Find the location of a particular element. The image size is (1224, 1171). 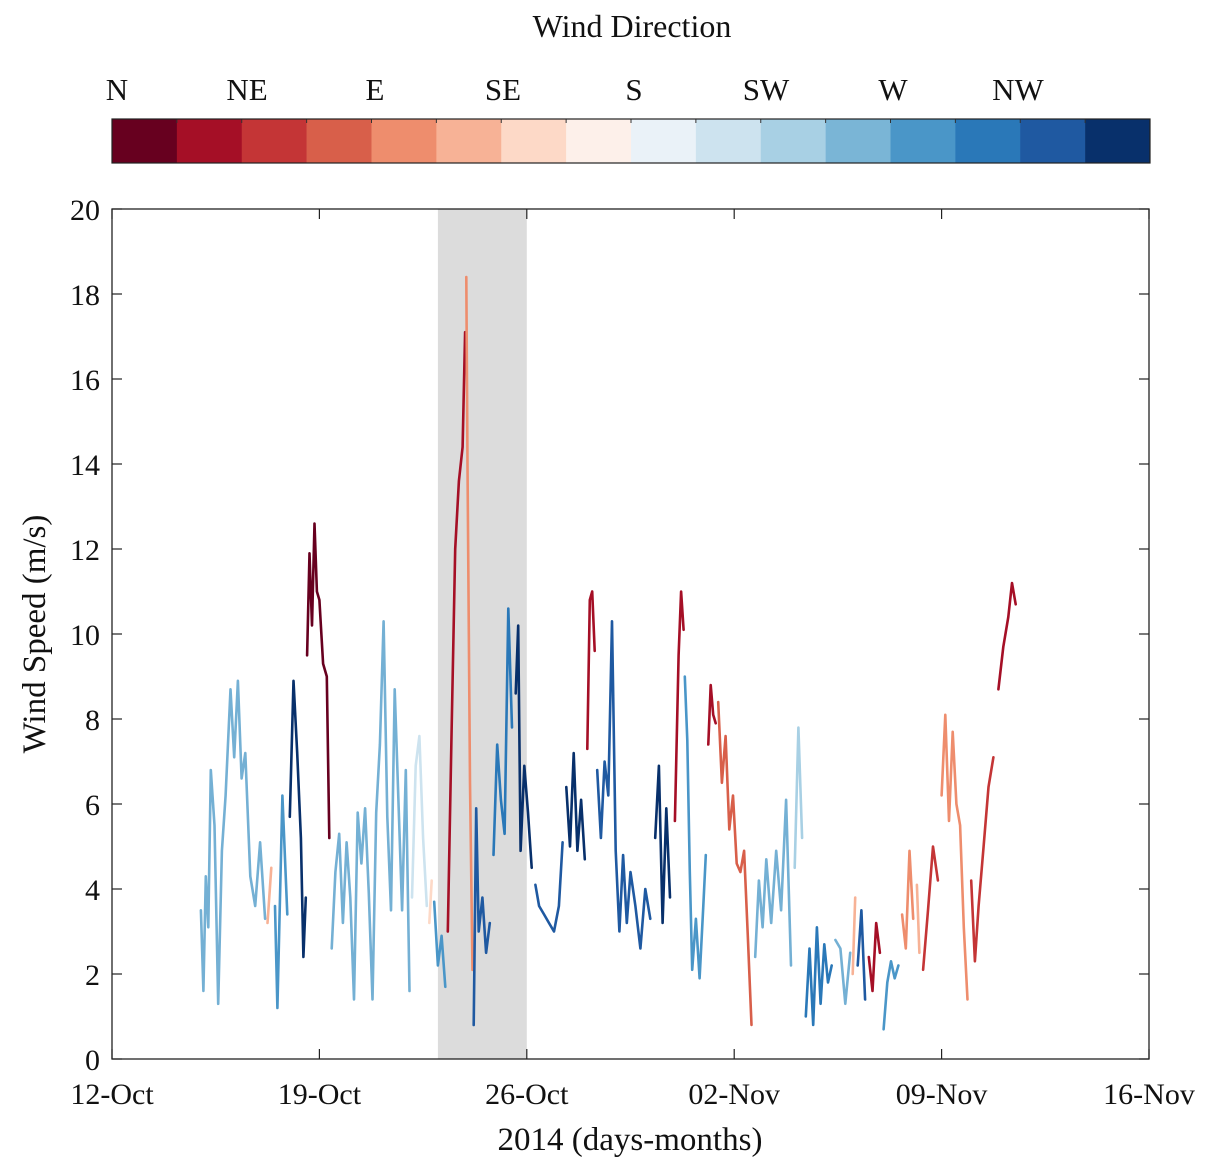

colorbar-label-w: W is located at coordinates (893, 89).